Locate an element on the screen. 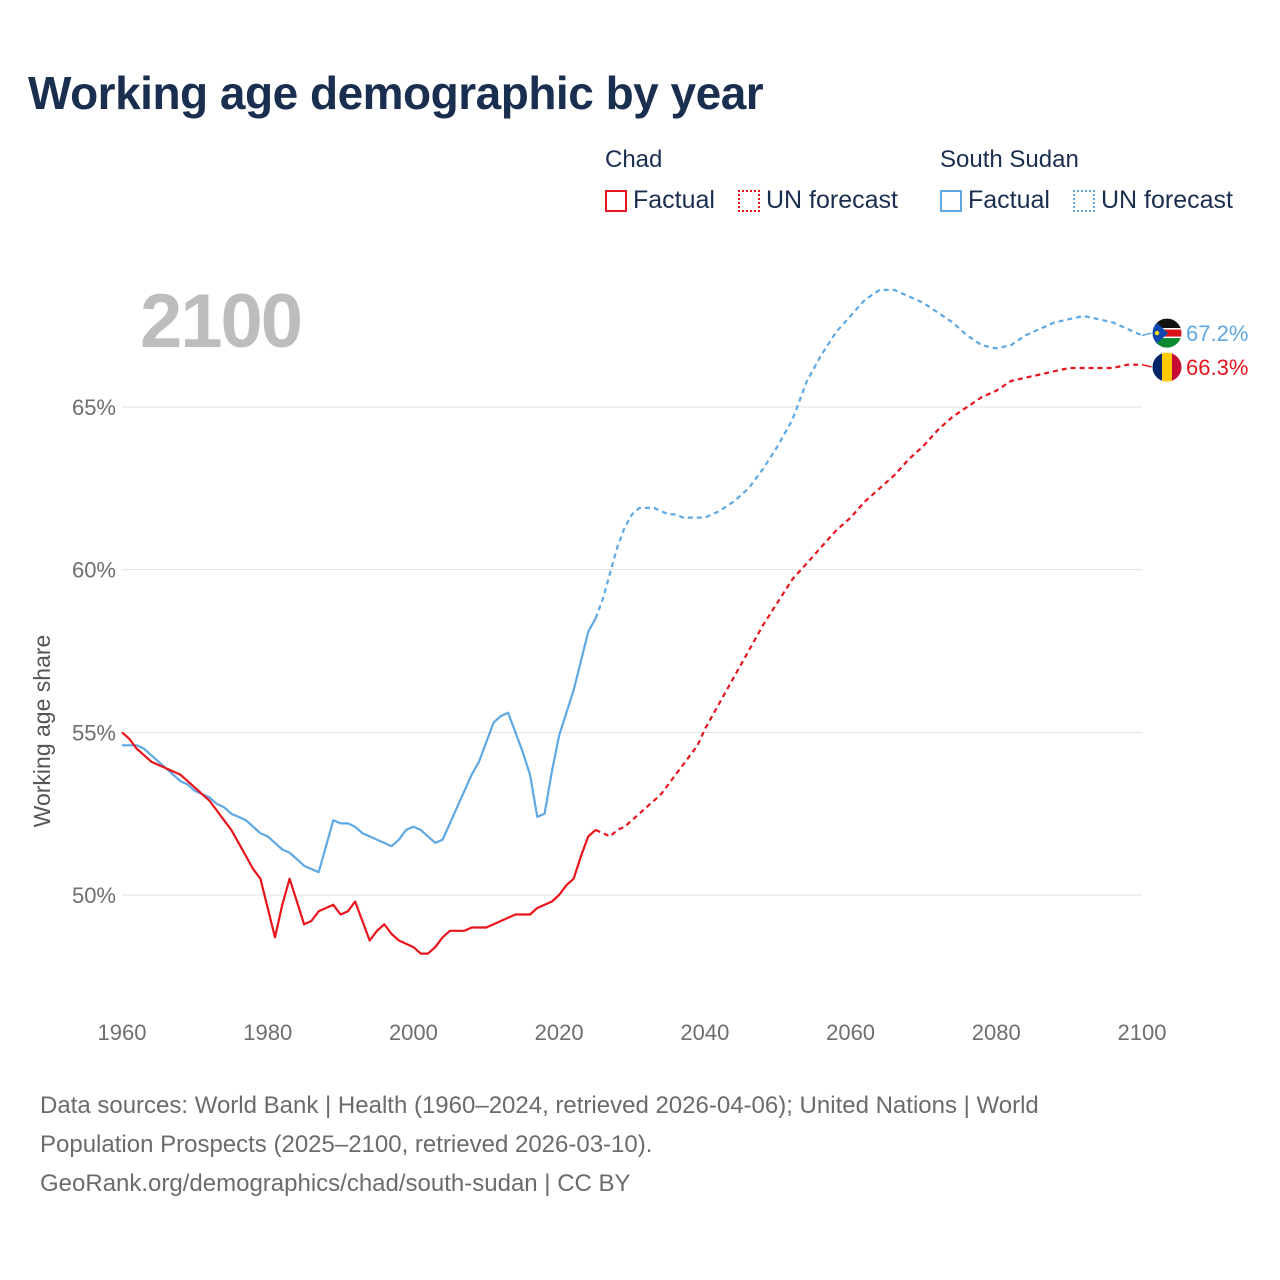  series-chad-factual-line is located at coordinates (359, 843).